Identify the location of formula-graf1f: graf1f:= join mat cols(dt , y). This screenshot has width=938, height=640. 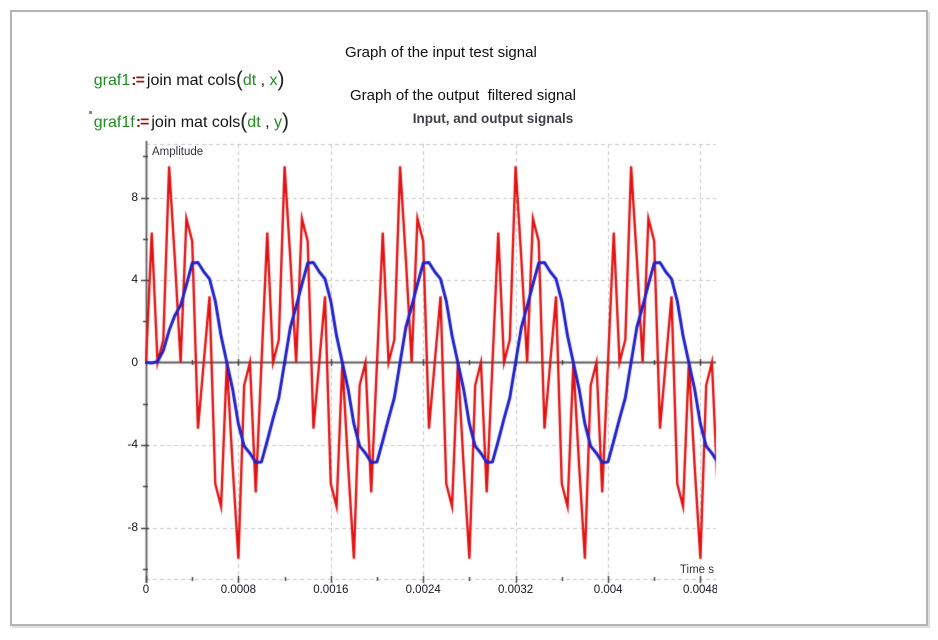
(182, 122).